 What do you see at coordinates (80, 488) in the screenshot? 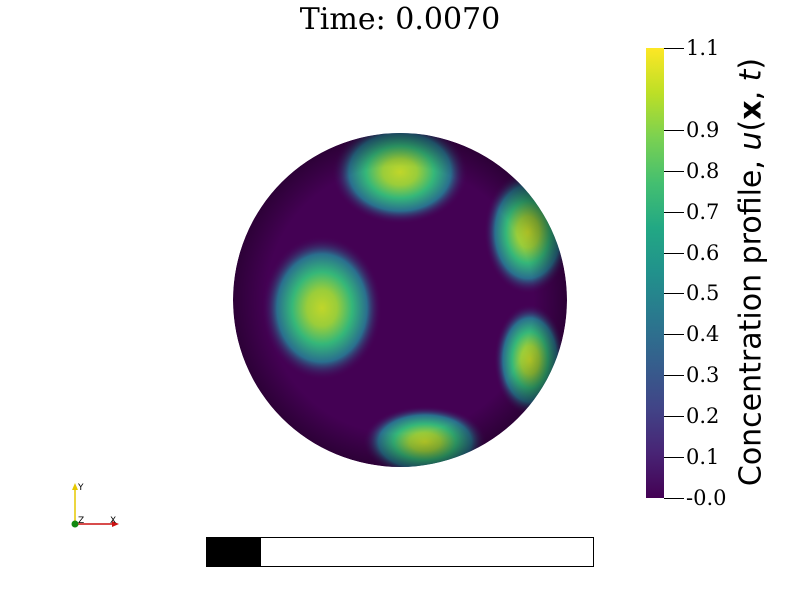
I see `y-axis-label: Y` at bounding box center [80, 488].